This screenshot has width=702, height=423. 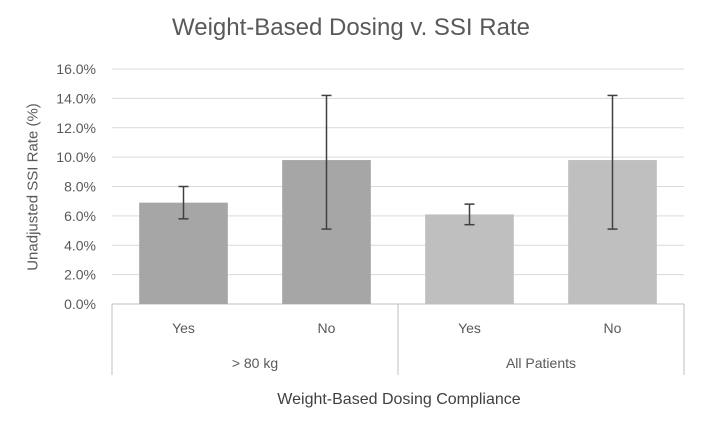 What do you see at coordinates (255, 363) in the screenshot?
I see `x-group-label: > 80 kg` at bounding box center [255, 363].